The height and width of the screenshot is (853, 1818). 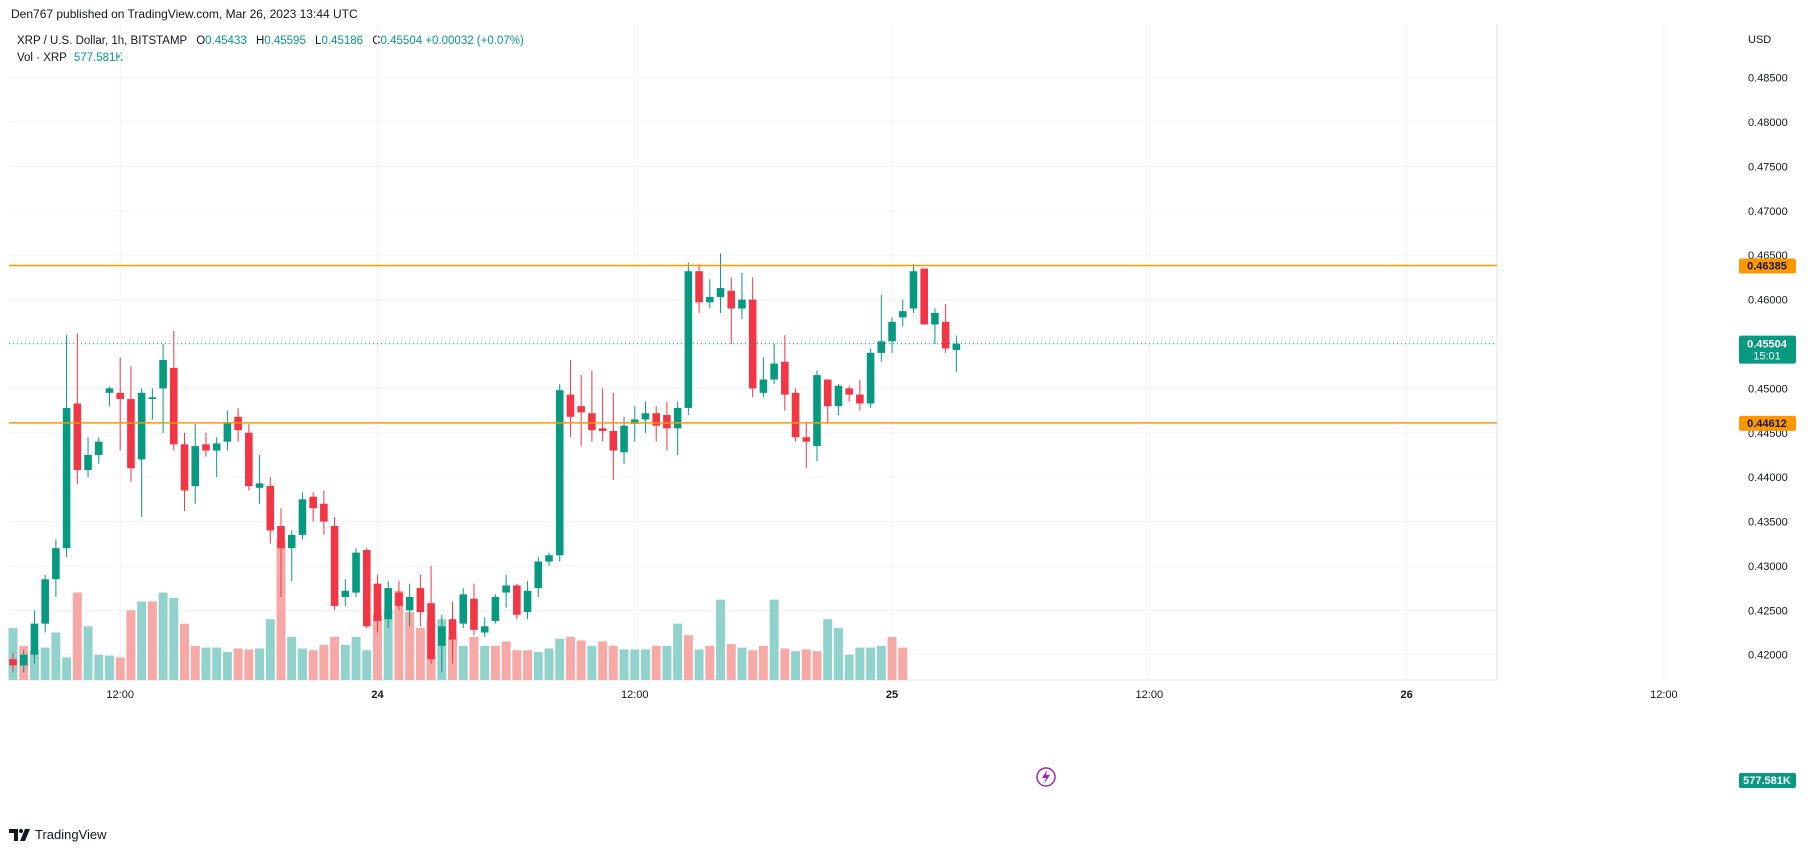 What do you see at coordinates (102, 41) in the screenshot?
I see `symbol-label: XRP / U.S. Dollar, 1h, BITSTAMP` at bounding box center [102, 41].